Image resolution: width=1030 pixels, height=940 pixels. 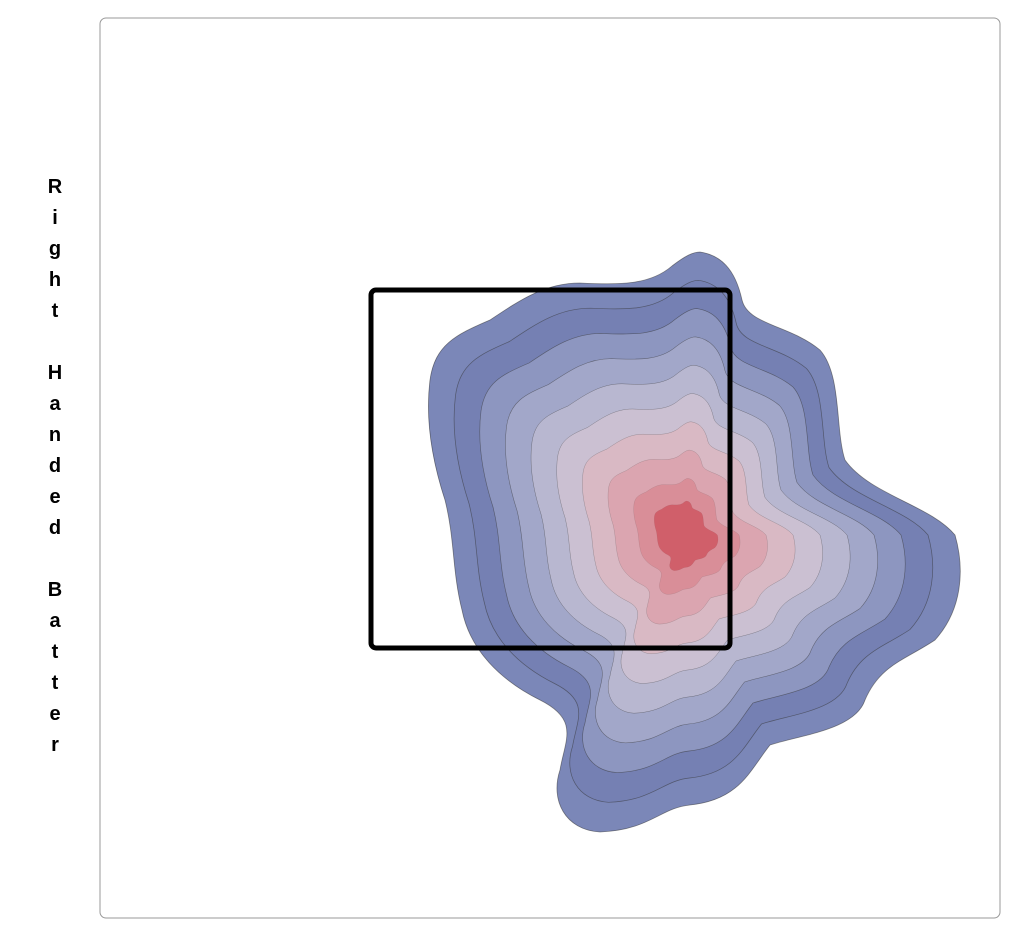 I want to click on strike-zone, so click(x=550, y=469).